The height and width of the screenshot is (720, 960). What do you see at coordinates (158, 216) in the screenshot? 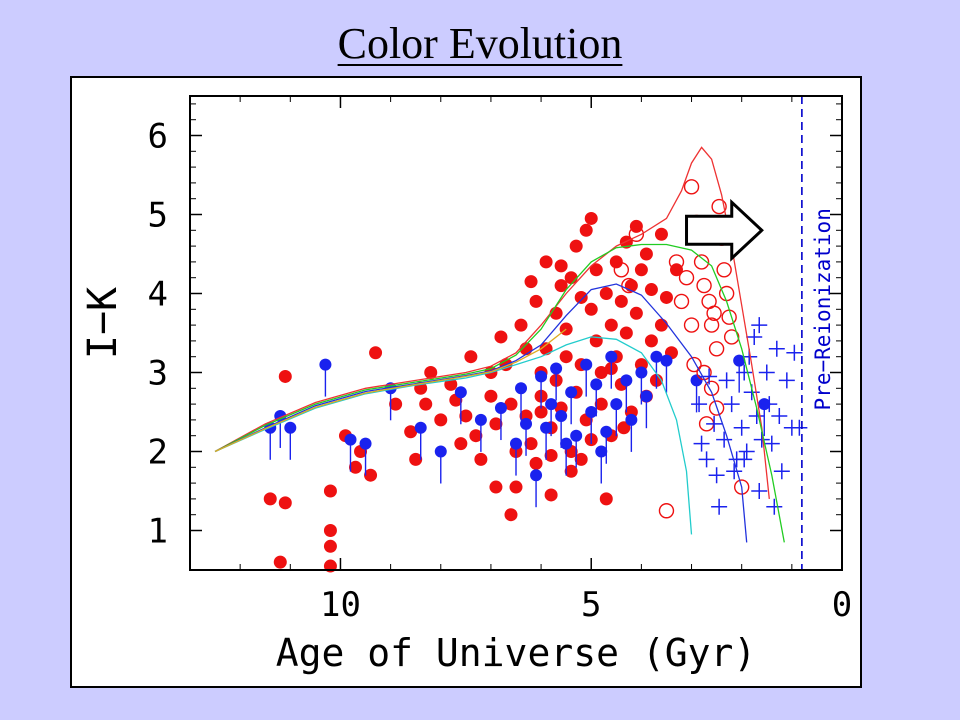
I see `y-tick-label: 5` at bounding box center [158, 216].